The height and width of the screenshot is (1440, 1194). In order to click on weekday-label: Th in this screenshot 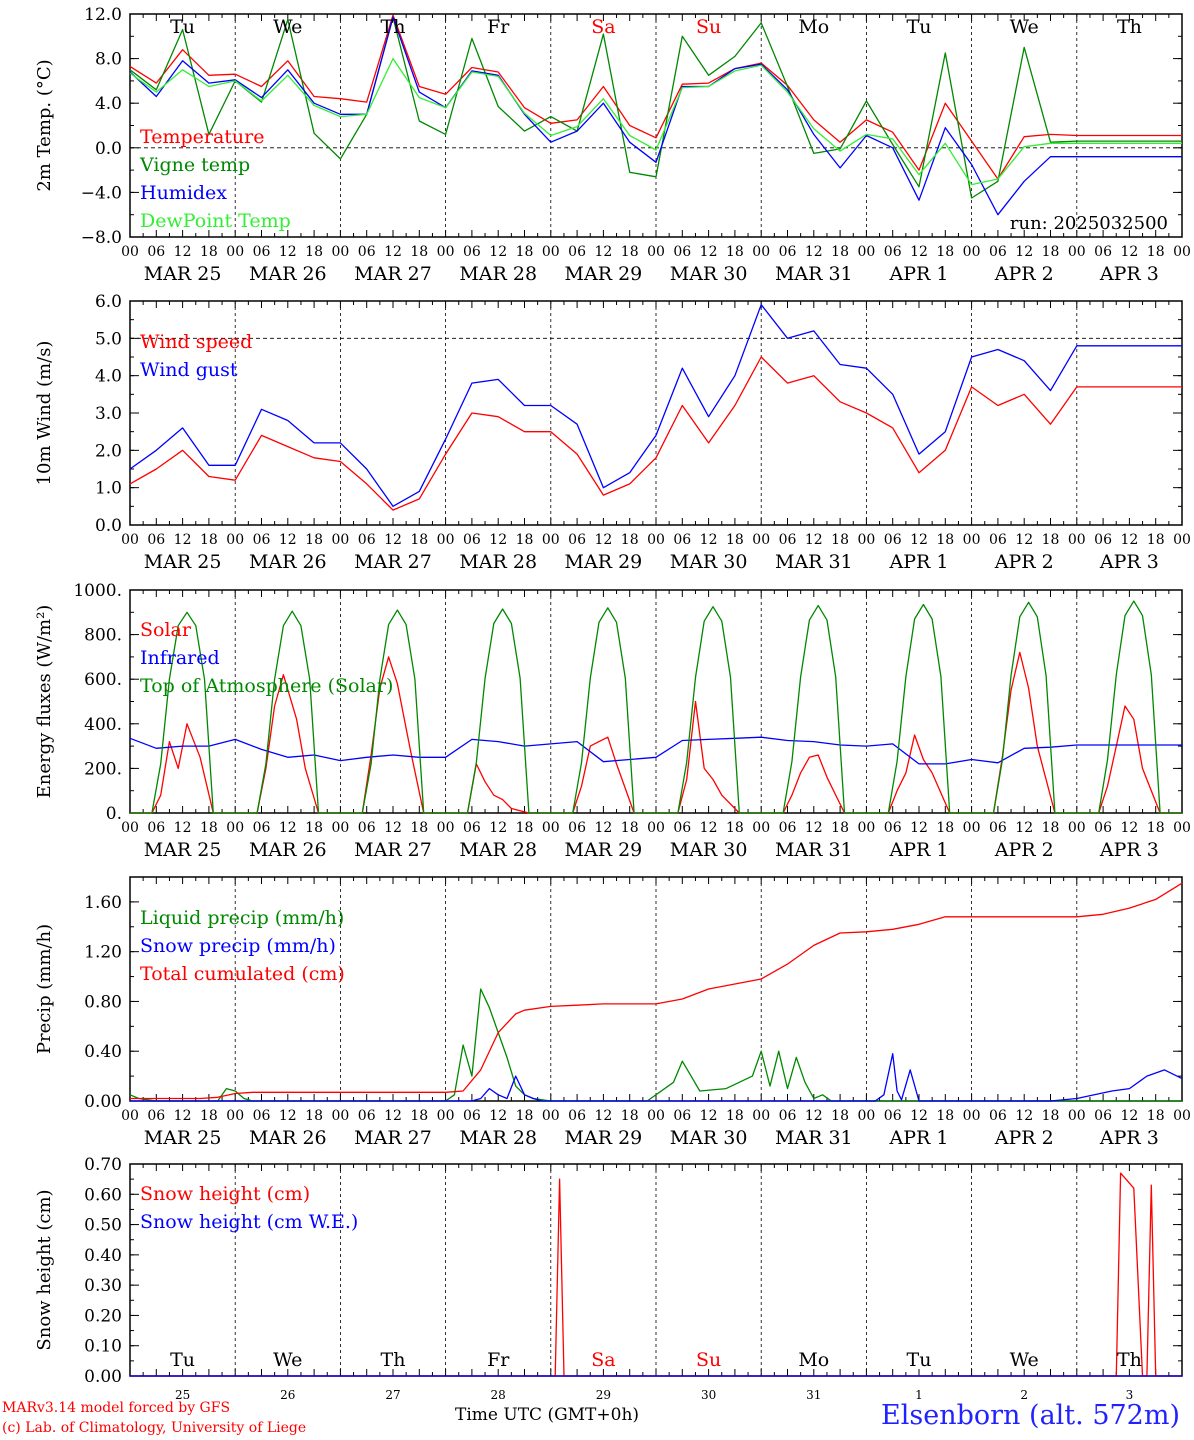, I will do `click(1129, 27)`.